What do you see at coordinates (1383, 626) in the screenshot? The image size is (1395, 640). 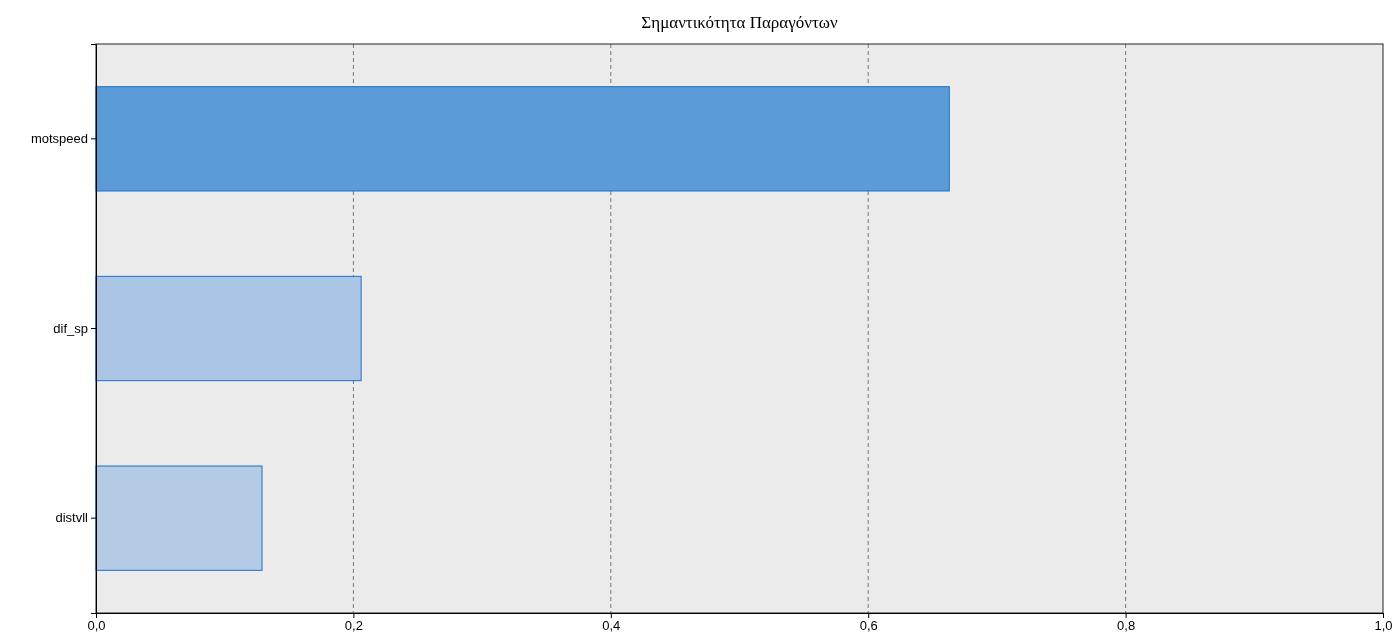 I see `x-tick-label: 1,0` at bounding box center [1383, 626].